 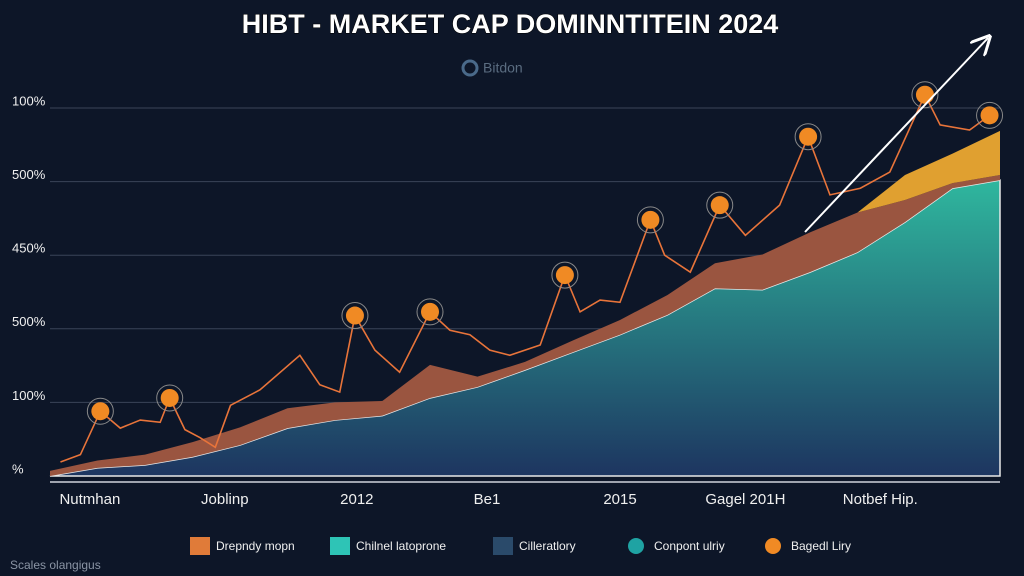 I want to click on x-tick-label: Be1, so click(x=487, y=499).